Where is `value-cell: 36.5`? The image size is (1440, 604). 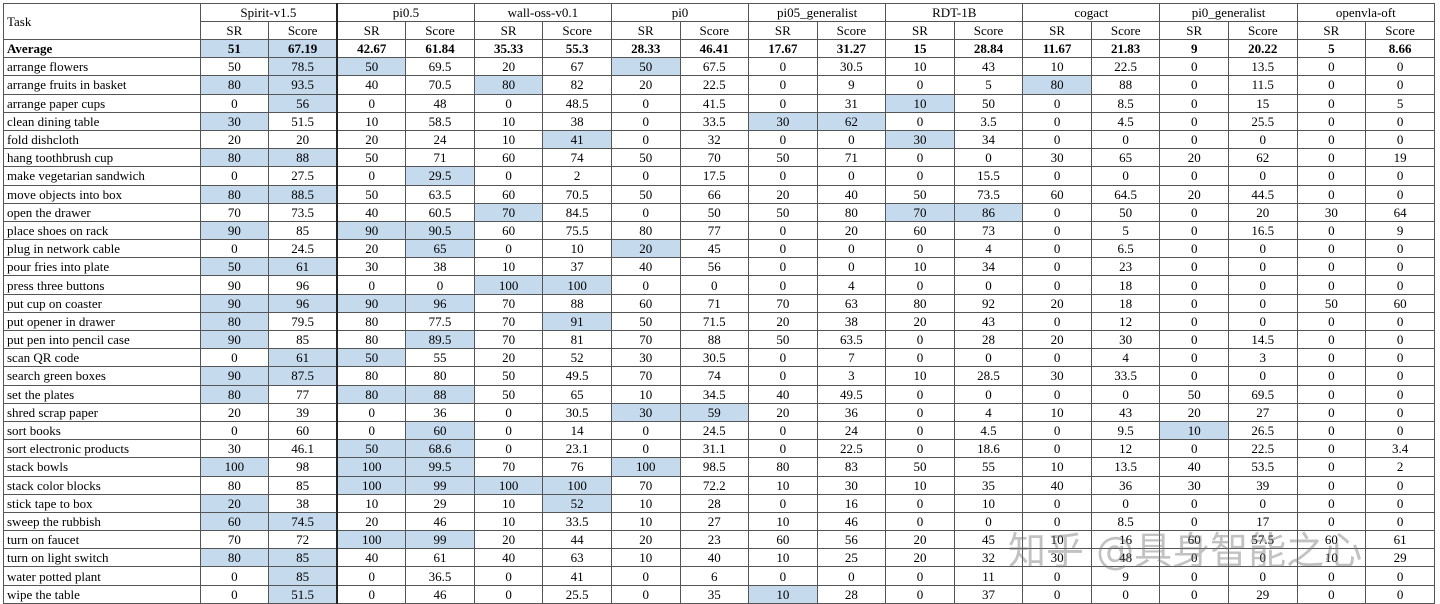
value-cell: 36.5 is located at coordinates (440, 576).